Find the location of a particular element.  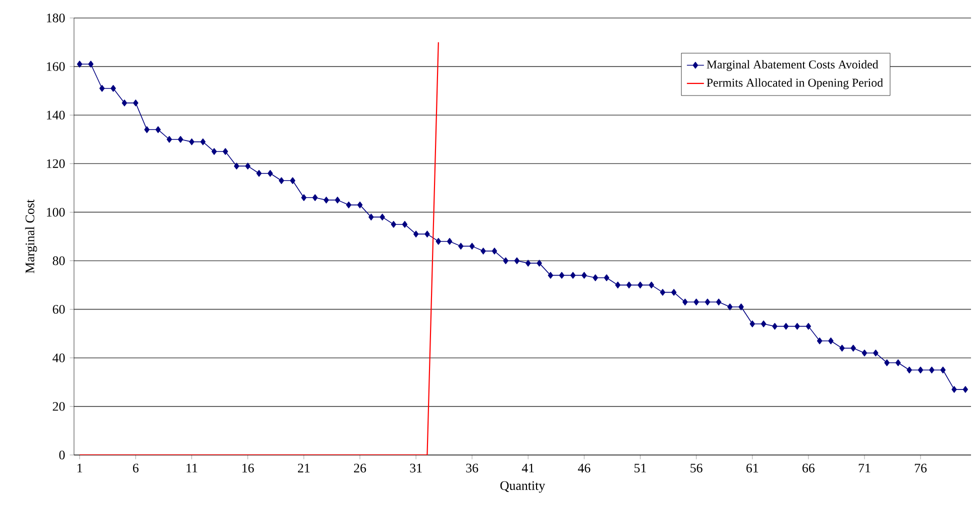

x-tick-label: 6 is located at coordinates (136, 468).